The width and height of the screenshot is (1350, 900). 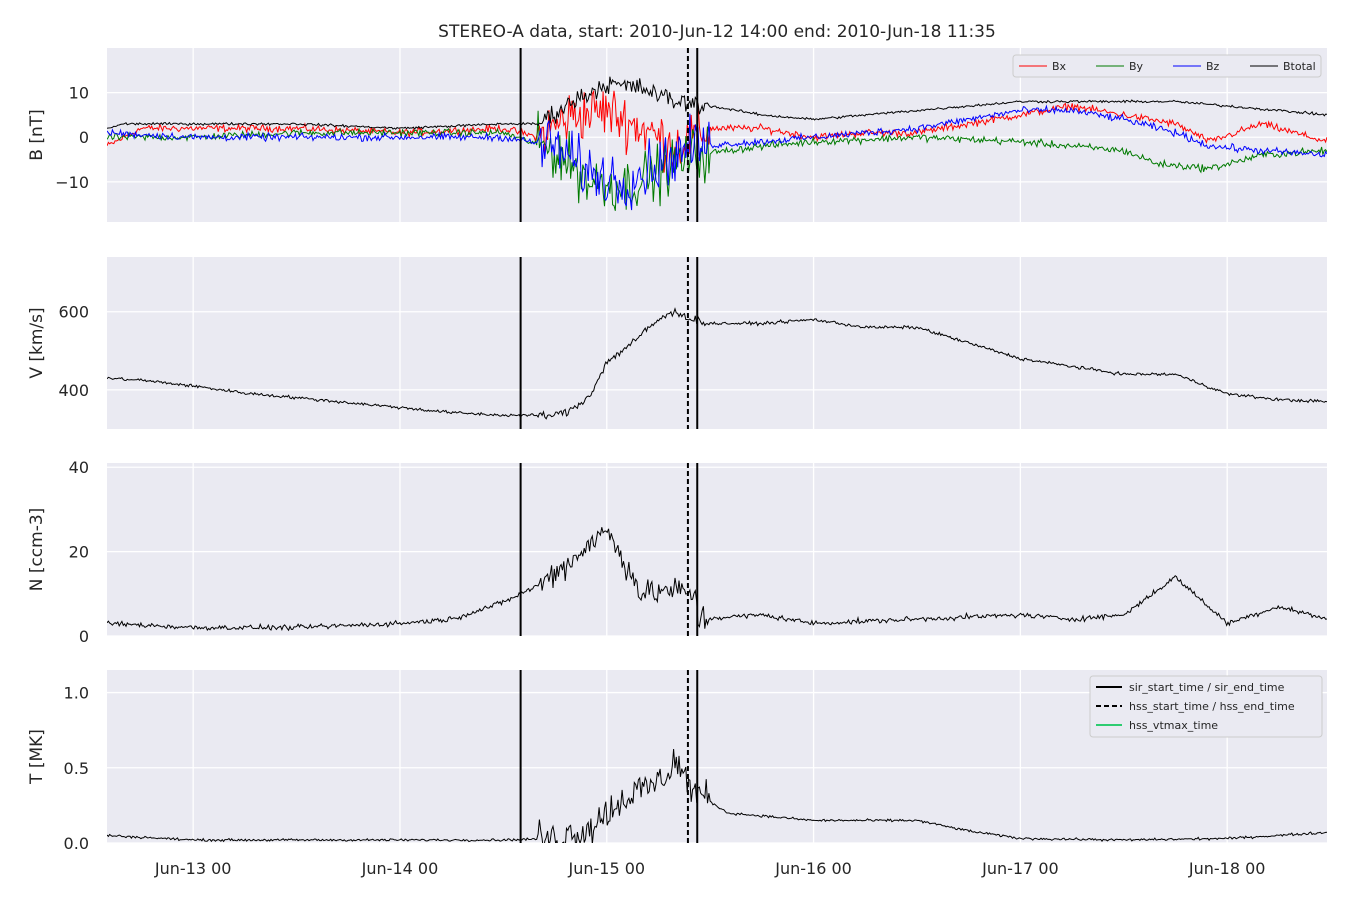 I want to click on y-tick-label: 0.5, so click(x=76, y=768).